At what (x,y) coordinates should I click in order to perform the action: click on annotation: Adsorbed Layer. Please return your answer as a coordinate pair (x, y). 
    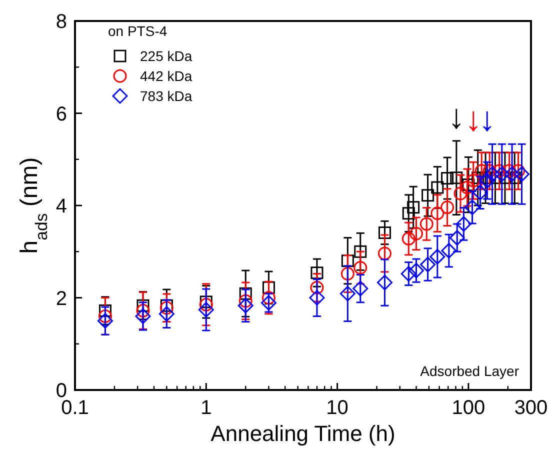
    Looking at the image, I should click on (470, 371).